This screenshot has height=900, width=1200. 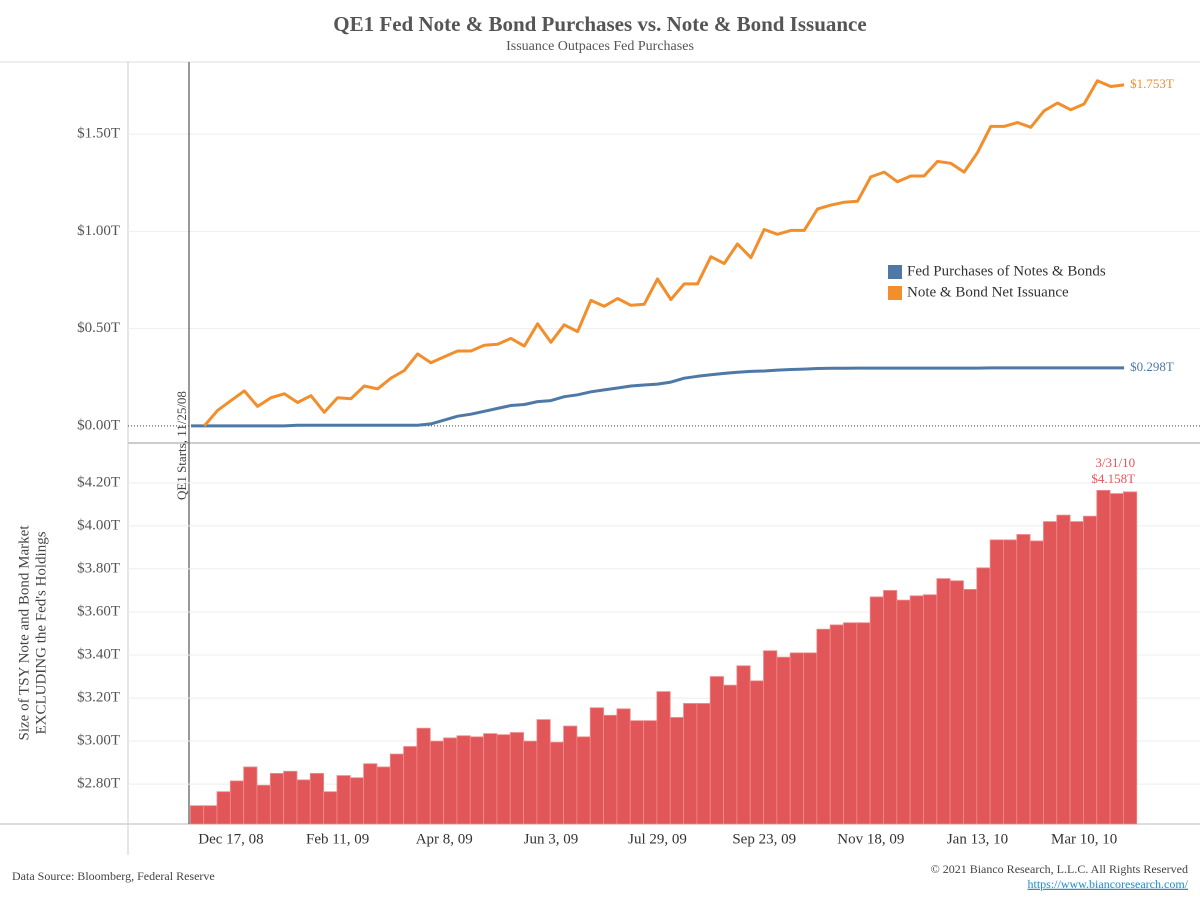 What do you see at coordinates (977, 839) in the screenshot?
I see `x-tick-label: Jan 13, 10` at bounding box center [977, 839].